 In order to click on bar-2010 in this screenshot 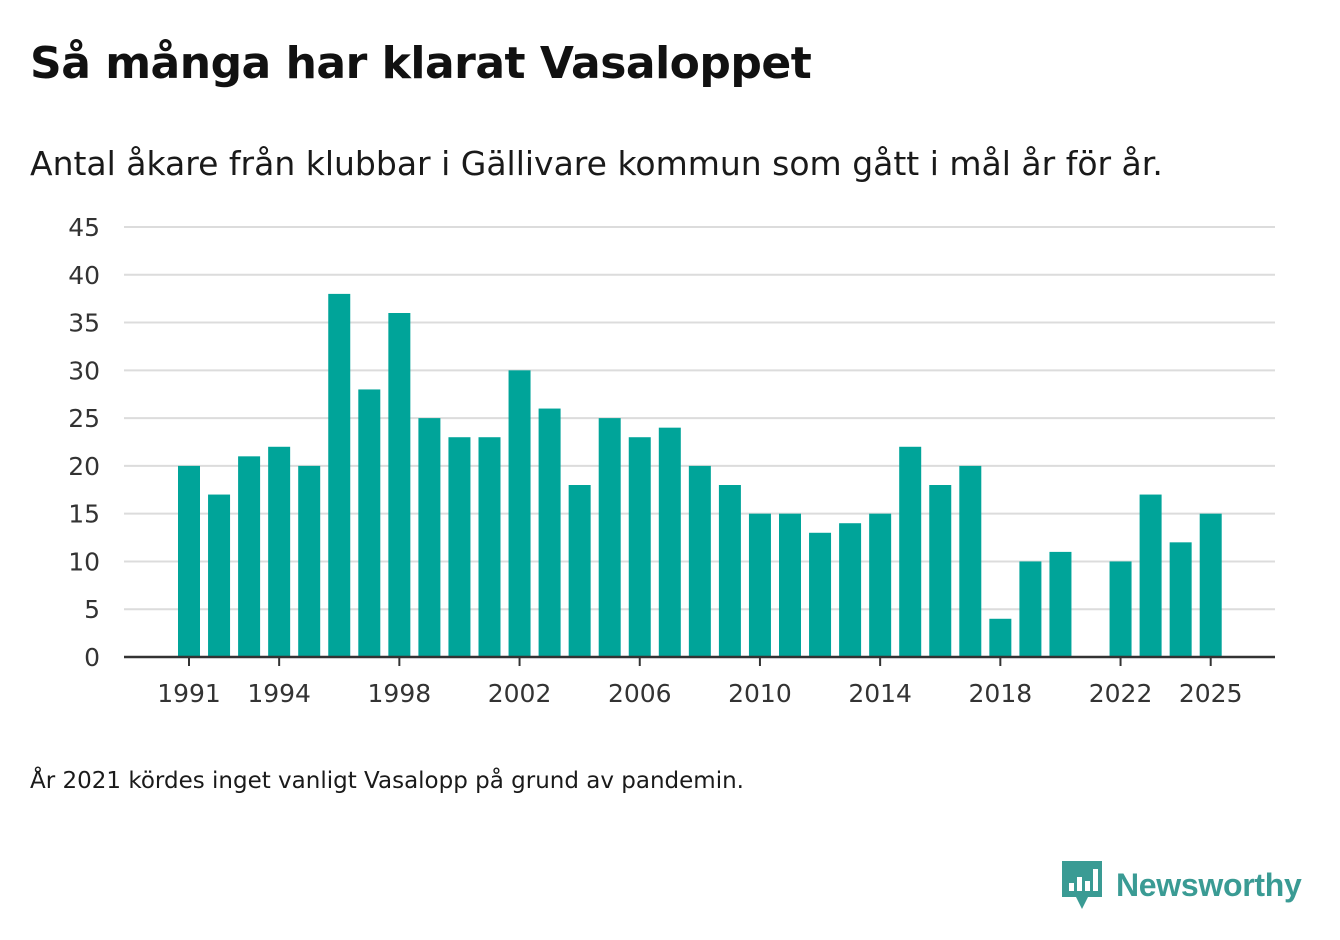, I will do `click(759, 585)`.